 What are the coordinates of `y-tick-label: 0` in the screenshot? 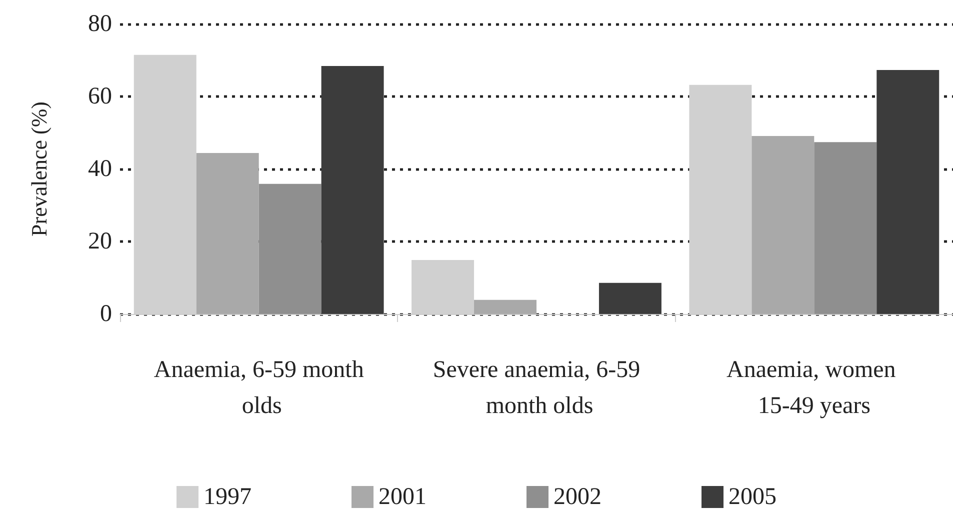 It's located at (106, 314).